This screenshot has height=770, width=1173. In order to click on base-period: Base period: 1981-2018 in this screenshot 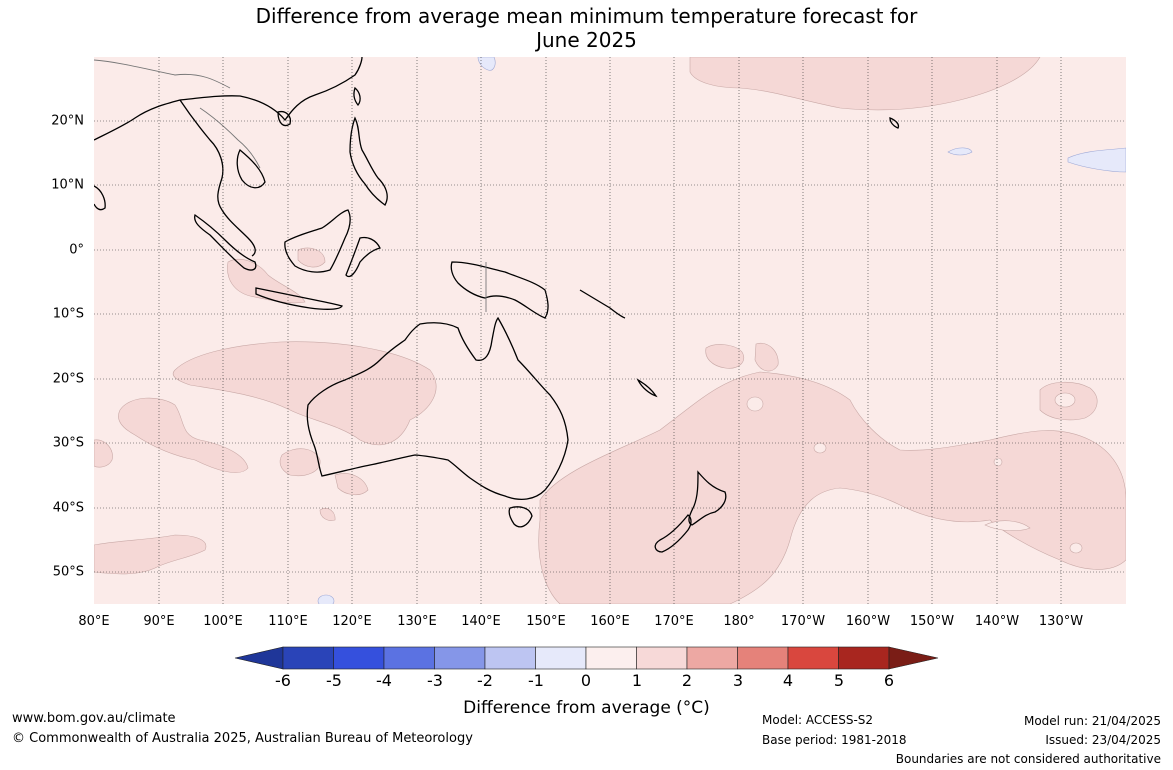, I will do `click(834, 740)`.